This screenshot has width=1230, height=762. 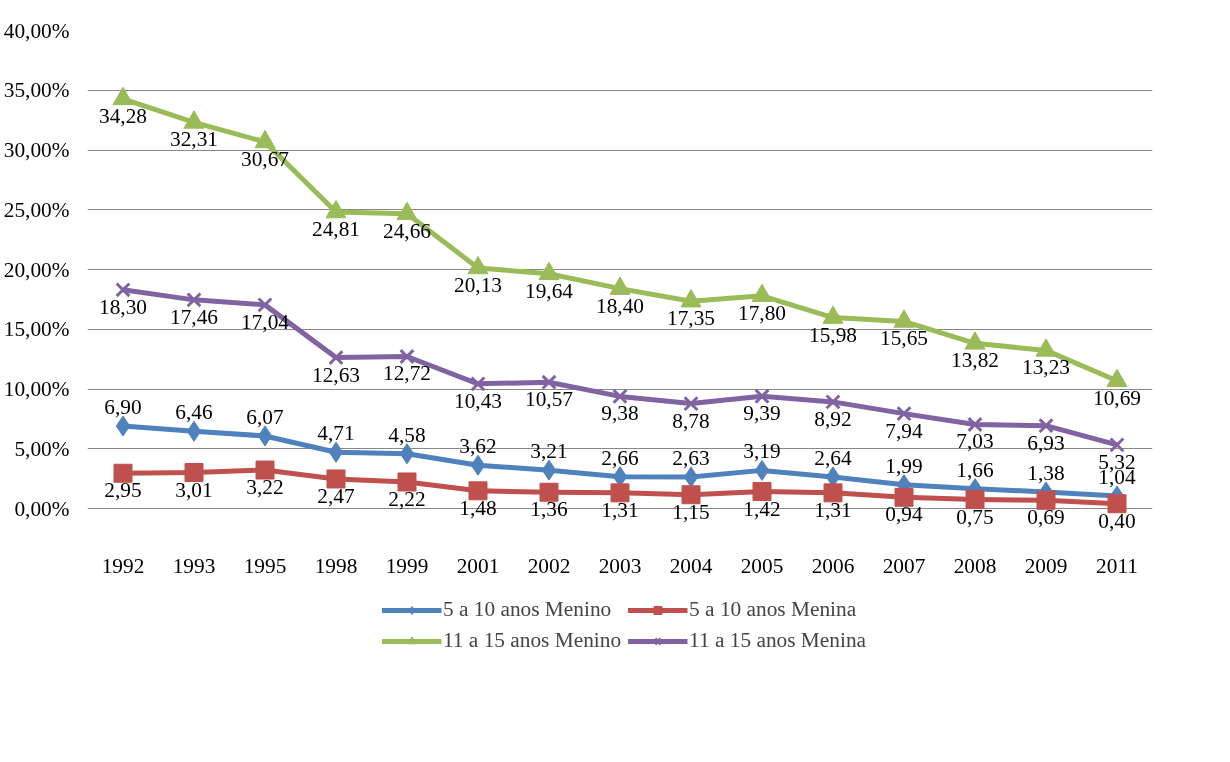 What do you see at coordinates (478, 507) in the screenshot?
I see `data-label: 1,48` at bounding box center [478, 507].